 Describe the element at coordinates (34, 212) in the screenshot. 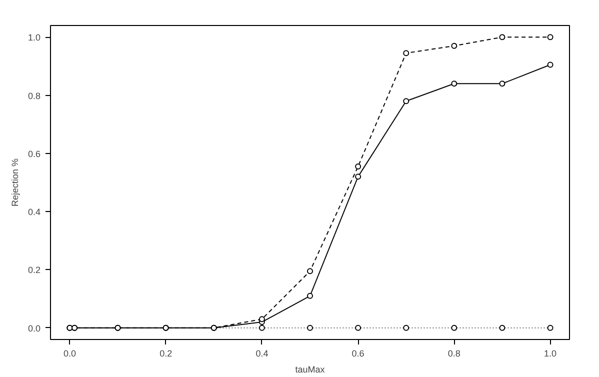

I see `y-tick-label: 0.4` at that location.